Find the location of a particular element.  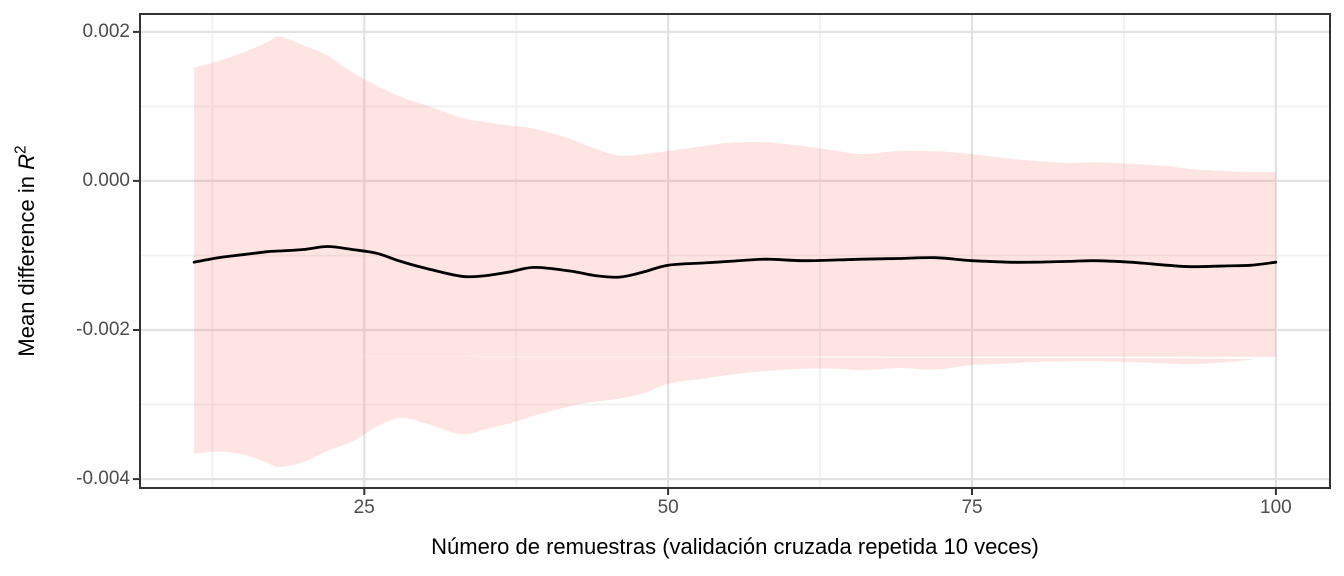

y-axis-title: Mean difference in R2 is located at coordinates (26, 251).